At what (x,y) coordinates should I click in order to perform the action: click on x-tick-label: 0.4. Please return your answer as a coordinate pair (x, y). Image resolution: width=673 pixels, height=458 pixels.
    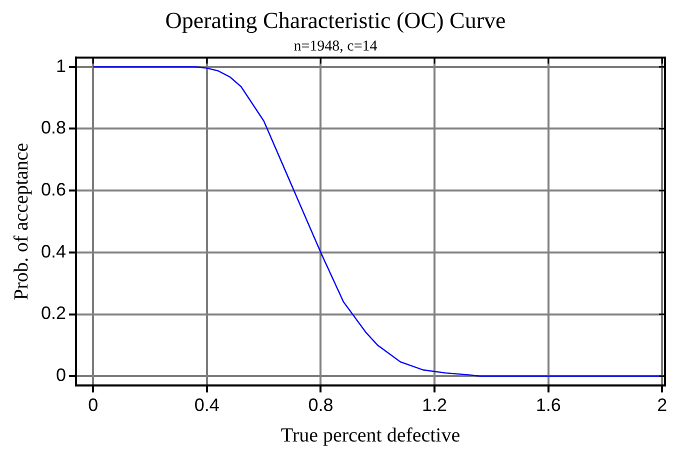
    Looking at the image, I should click on (207, 405).